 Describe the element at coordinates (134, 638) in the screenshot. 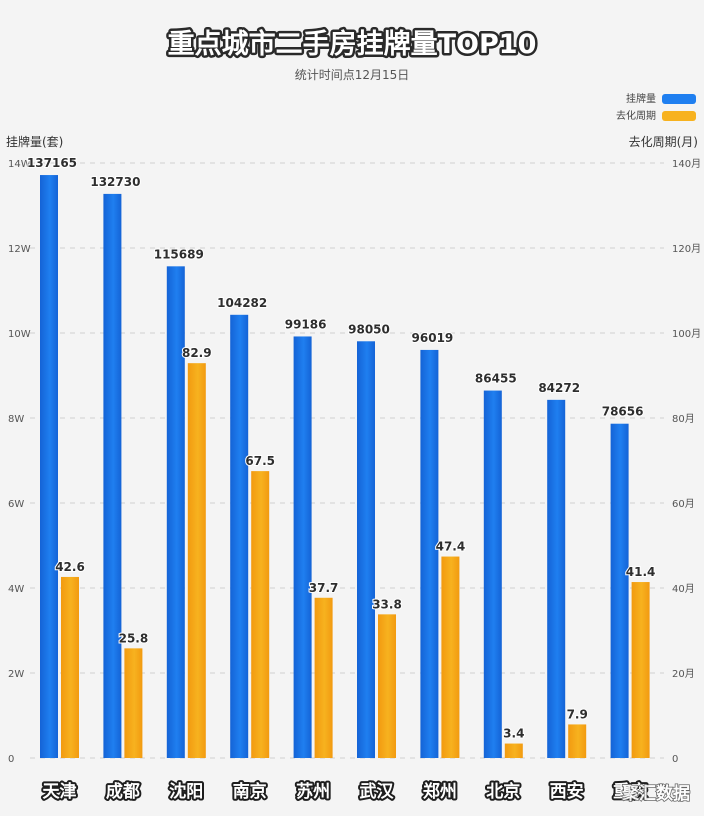

I see `data-label-destock: 25.8` at that location.